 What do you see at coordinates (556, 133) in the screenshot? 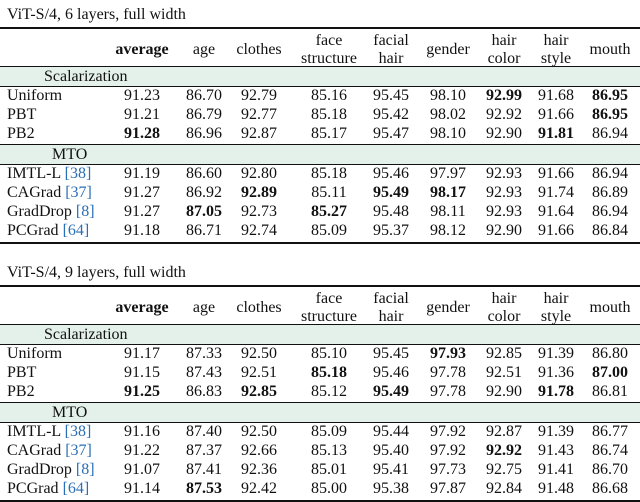
I see `value-cell: 91.81` at bounding box center [556, 133].